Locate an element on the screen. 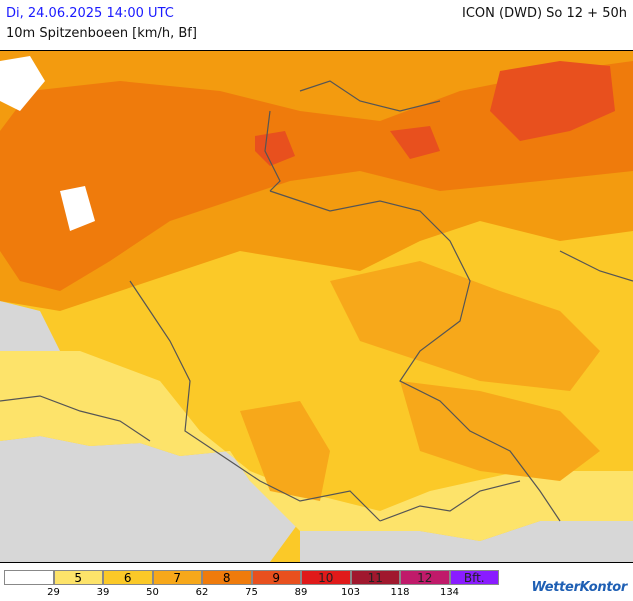 This screenshot has height=601, width=633. bavaria-orange-zone is located at coordinates (285, 451).